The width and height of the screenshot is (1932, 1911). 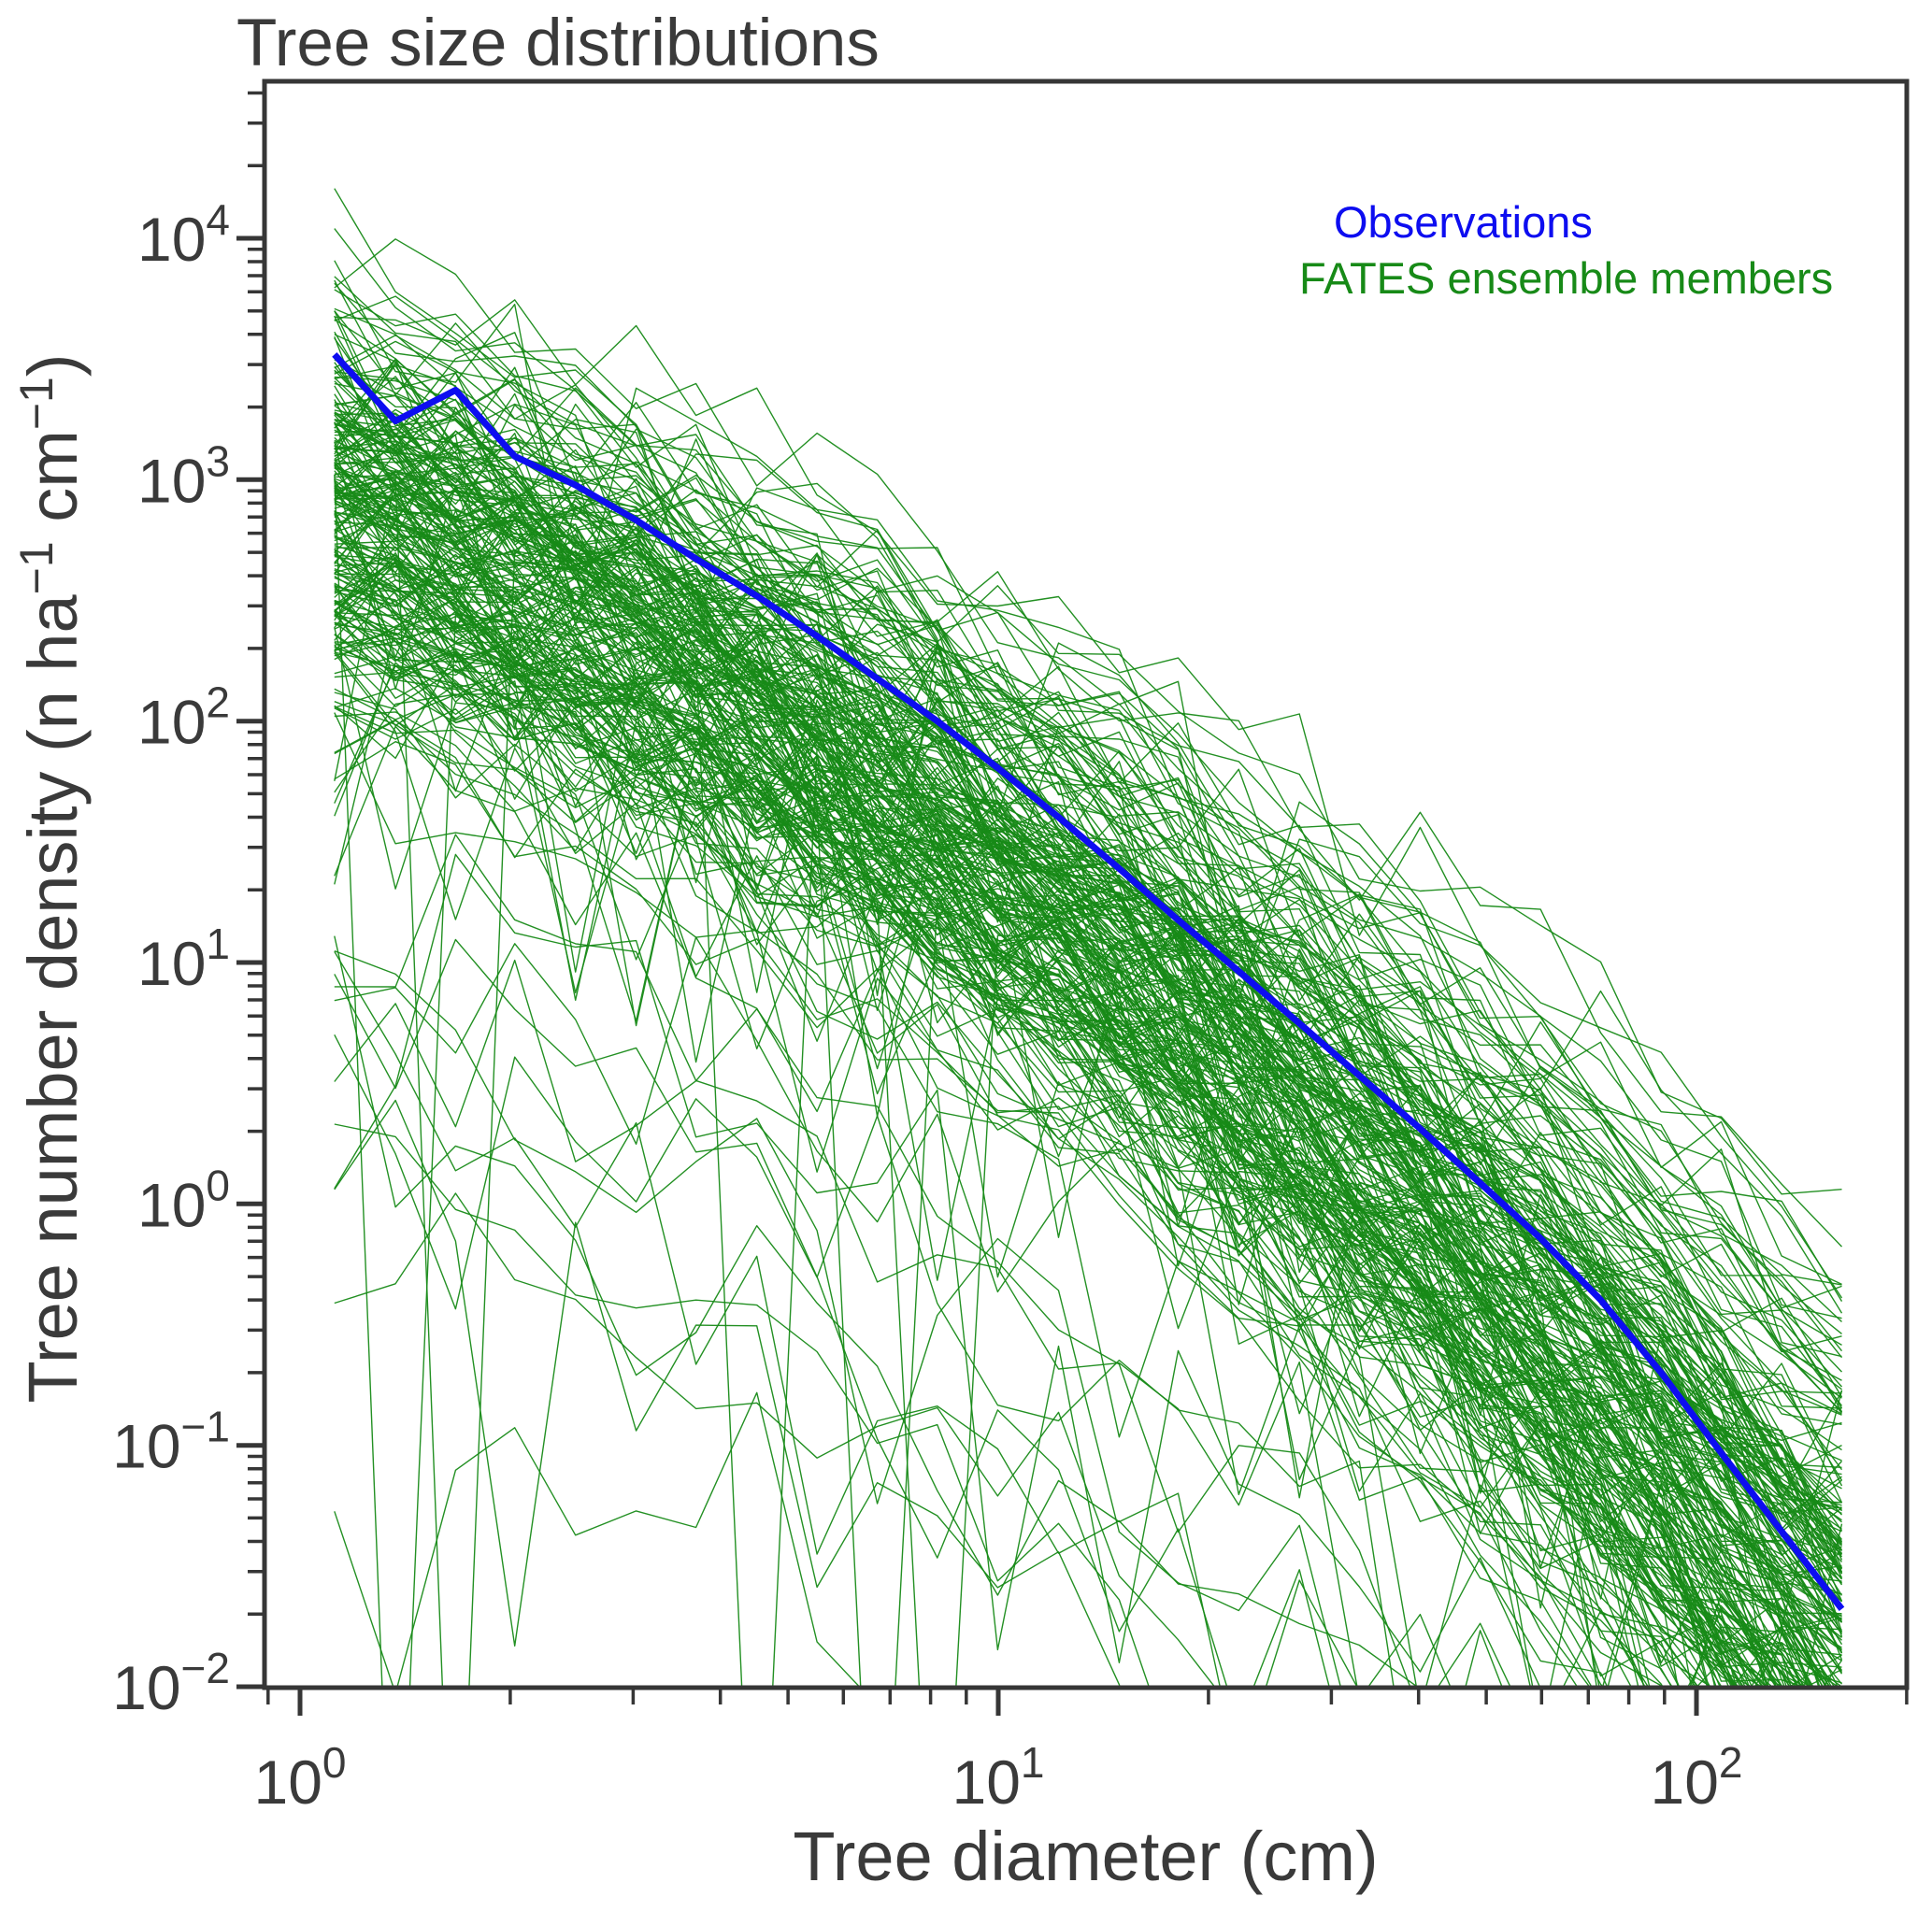 What do you see at coordinates (558, 43) in the screenshot?
I see `chart-title: Tree size distributions` at bounding box center [558, 43].